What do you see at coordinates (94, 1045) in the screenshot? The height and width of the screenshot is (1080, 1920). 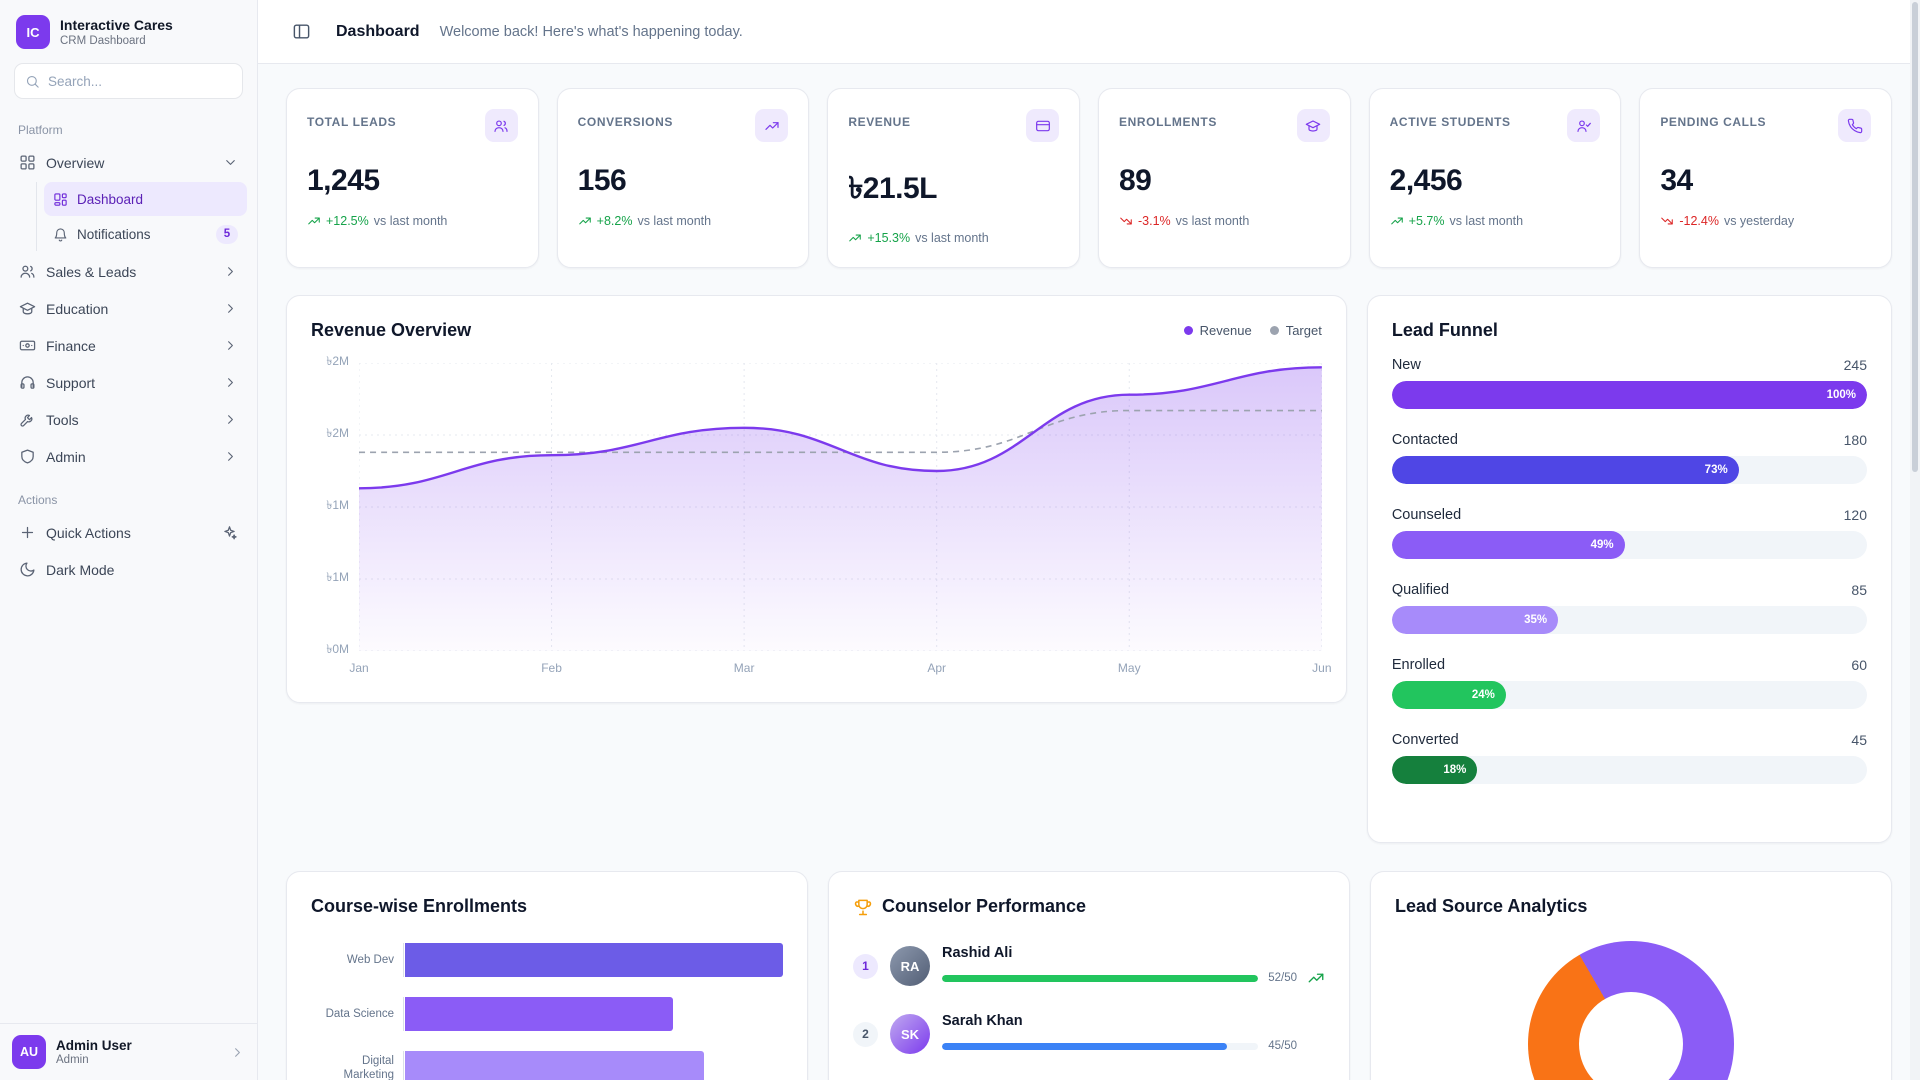 I see `user-name: Admin User` at bounding box center [94, 1045].